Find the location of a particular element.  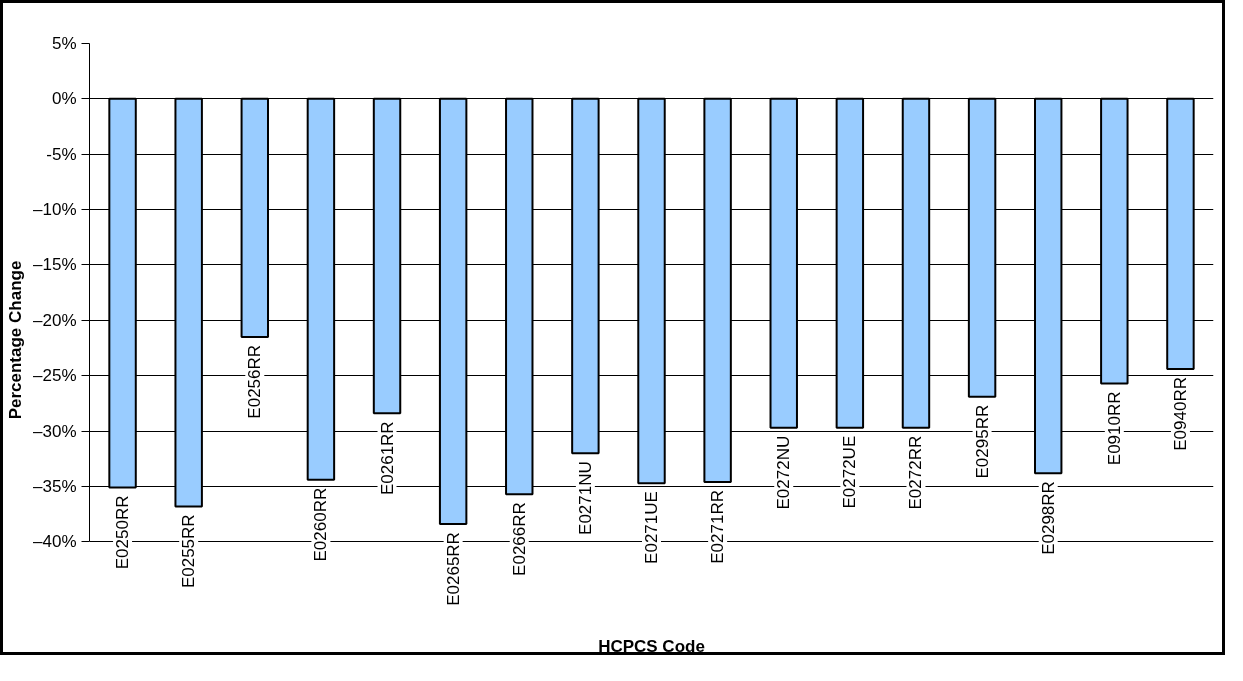

x-tick-label: E0295RR is located at coordinates (982, 441).